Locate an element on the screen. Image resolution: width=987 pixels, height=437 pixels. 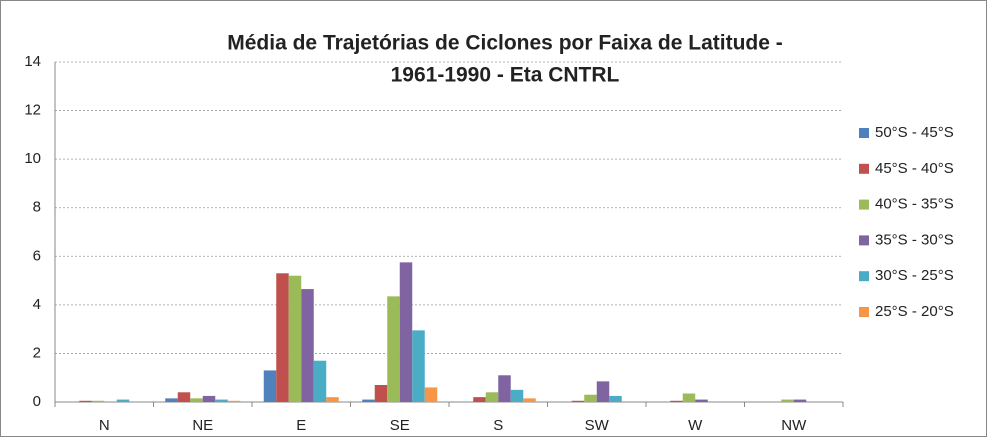
legend-label: 35°S - 30°S is located at coordinates (914, 239).